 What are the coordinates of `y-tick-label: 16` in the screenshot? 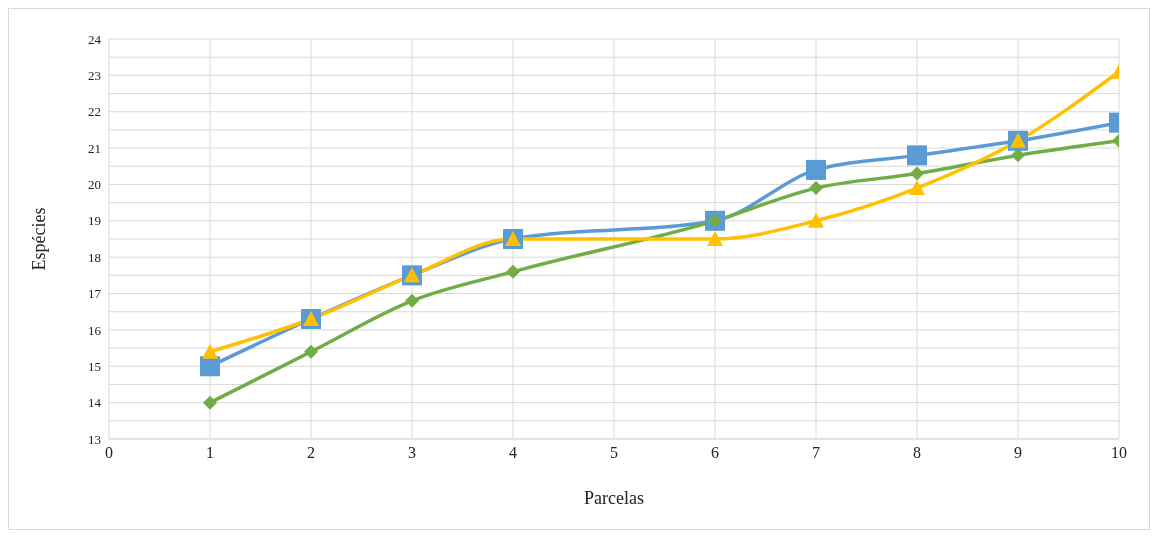 It's located at (95, 330).